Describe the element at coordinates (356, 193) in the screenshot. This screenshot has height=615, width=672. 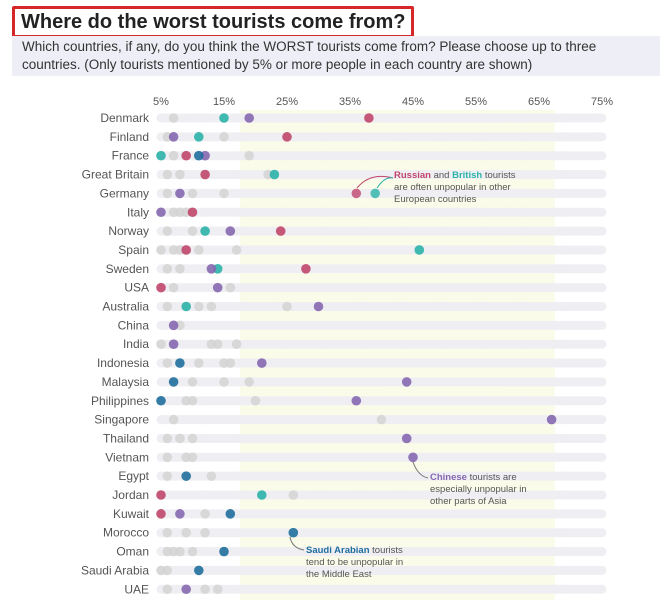
I see `annotation-legend-dot` at that location.